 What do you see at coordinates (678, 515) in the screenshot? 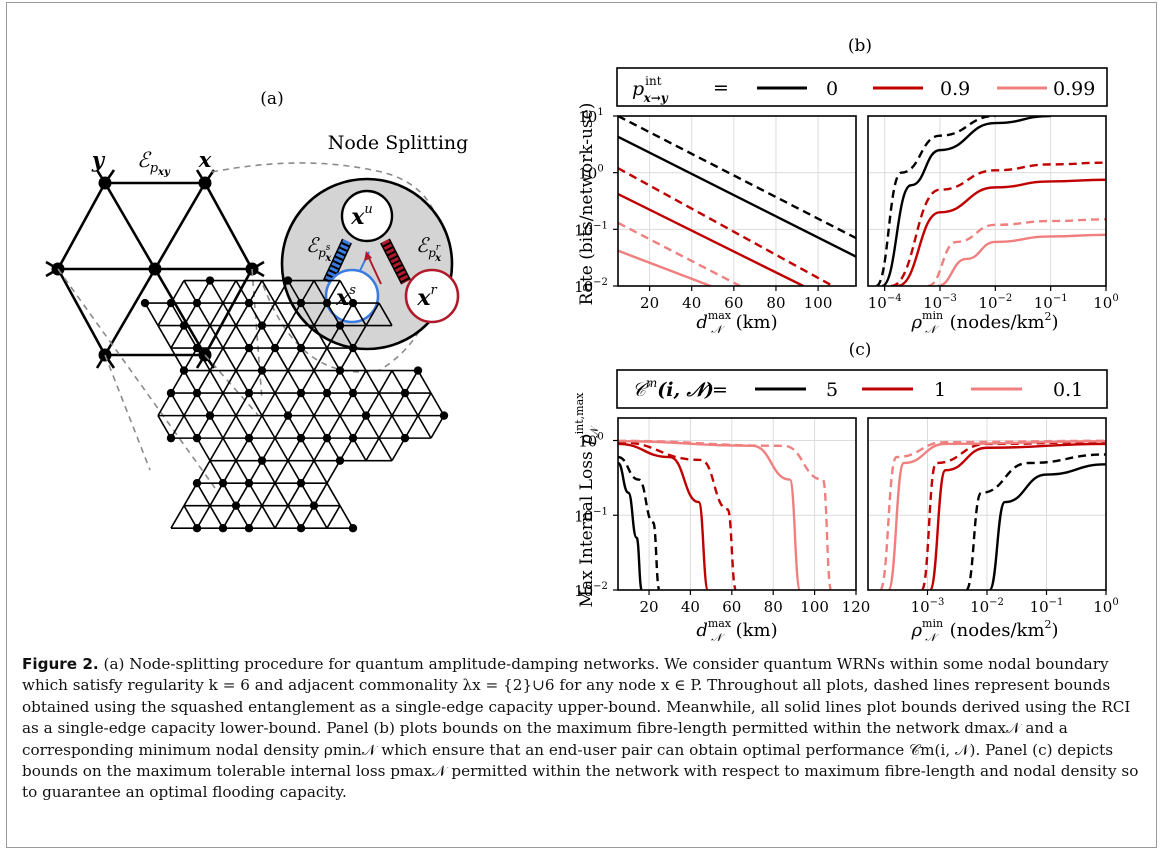
I see `series-line-1-dashed` at bounding box center [678, 515].